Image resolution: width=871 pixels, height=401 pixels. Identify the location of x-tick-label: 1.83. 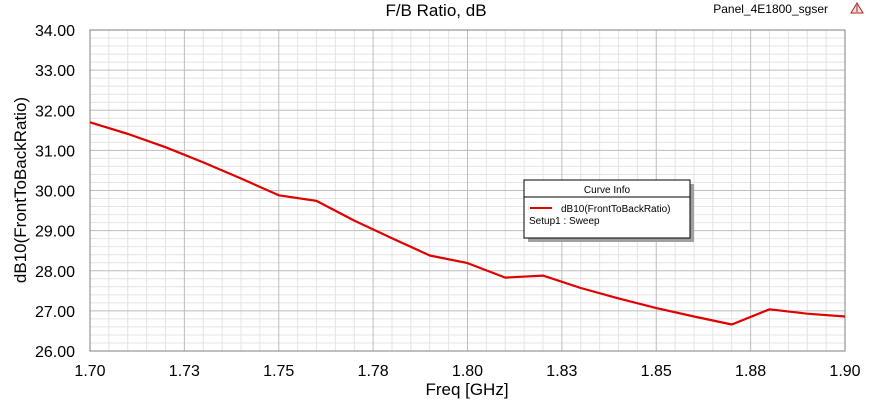
(561, 371).